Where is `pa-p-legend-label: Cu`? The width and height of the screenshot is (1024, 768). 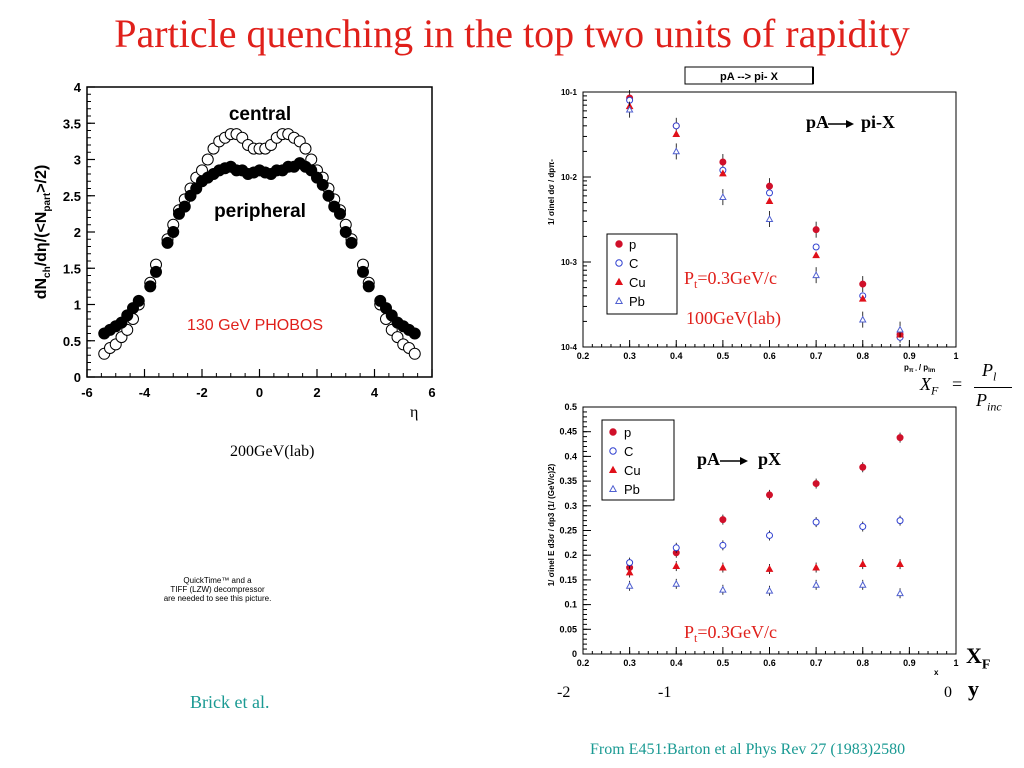 pa-p-legend-label: Cu is located at coordinates (632, 470).